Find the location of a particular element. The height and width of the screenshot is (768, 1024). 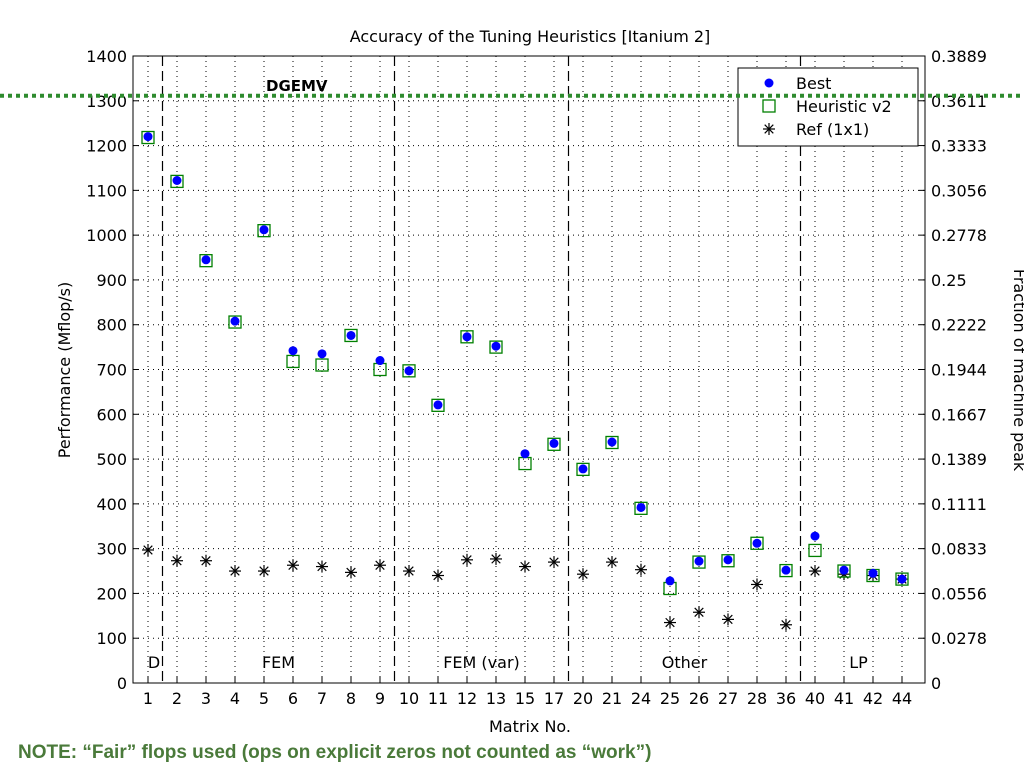

chart-subtitle: DGEMV is located at coordinates (297, 86).